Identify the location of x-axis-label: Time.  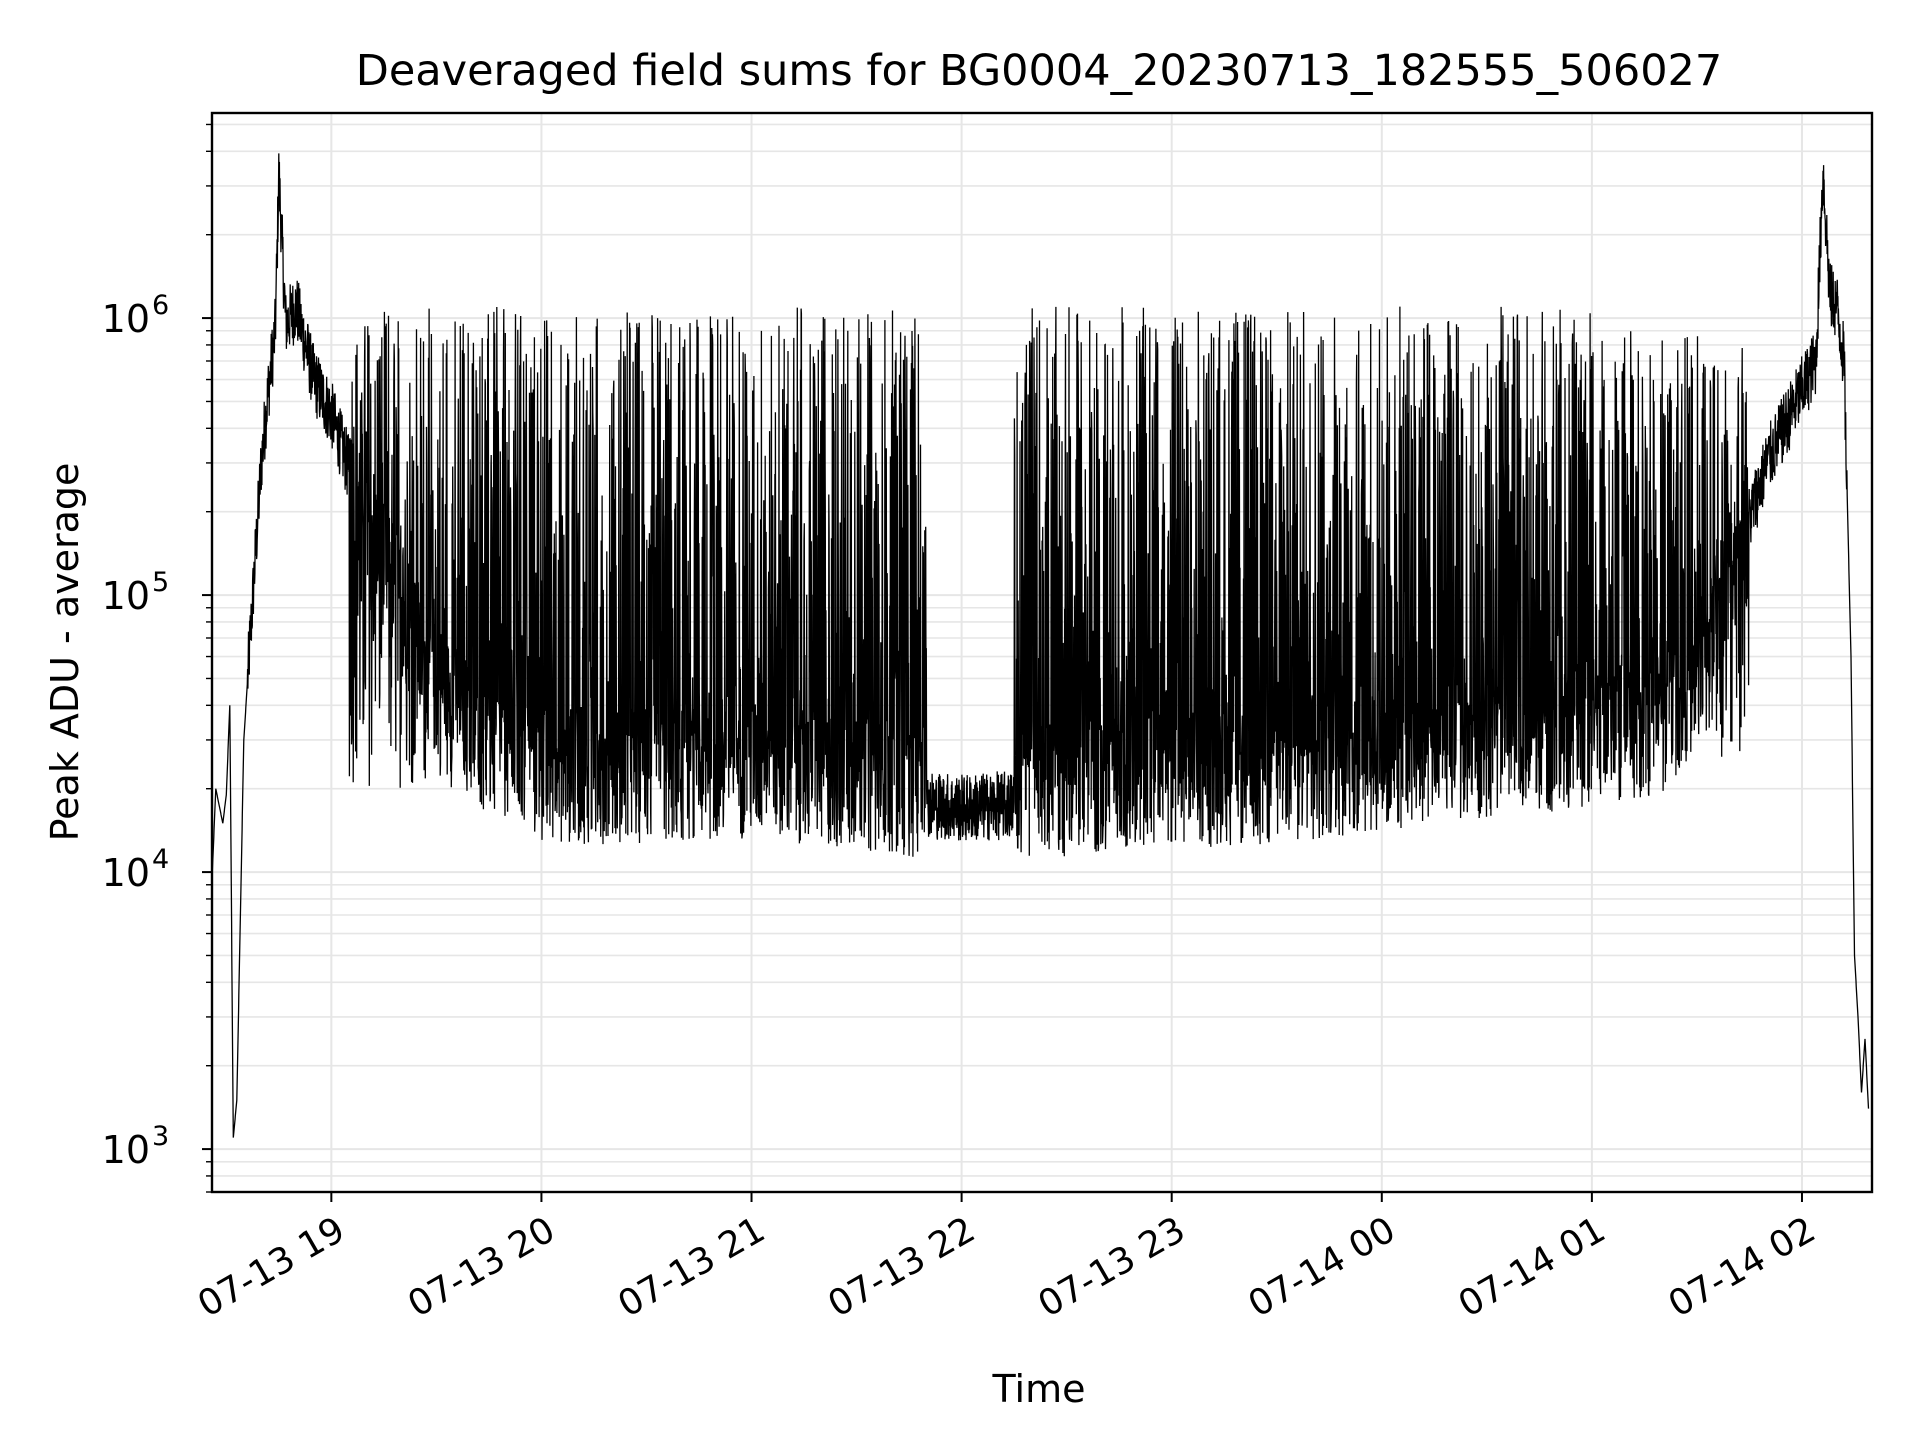
(1039, 1389).